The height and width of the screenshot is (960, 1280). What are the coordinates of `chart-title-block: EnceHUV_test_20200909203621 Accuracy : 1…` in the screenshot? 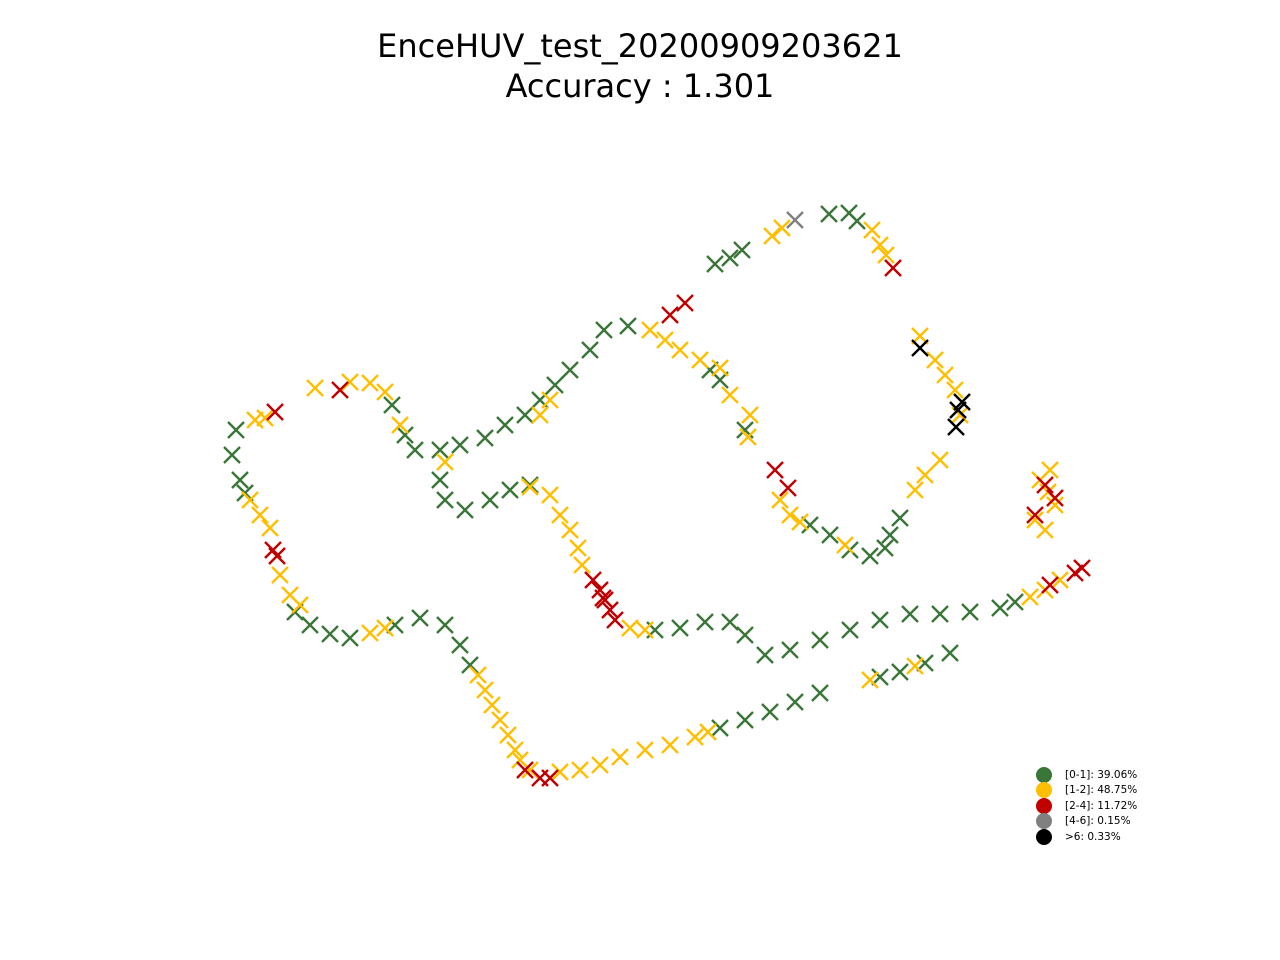 It's located at (640, 66).